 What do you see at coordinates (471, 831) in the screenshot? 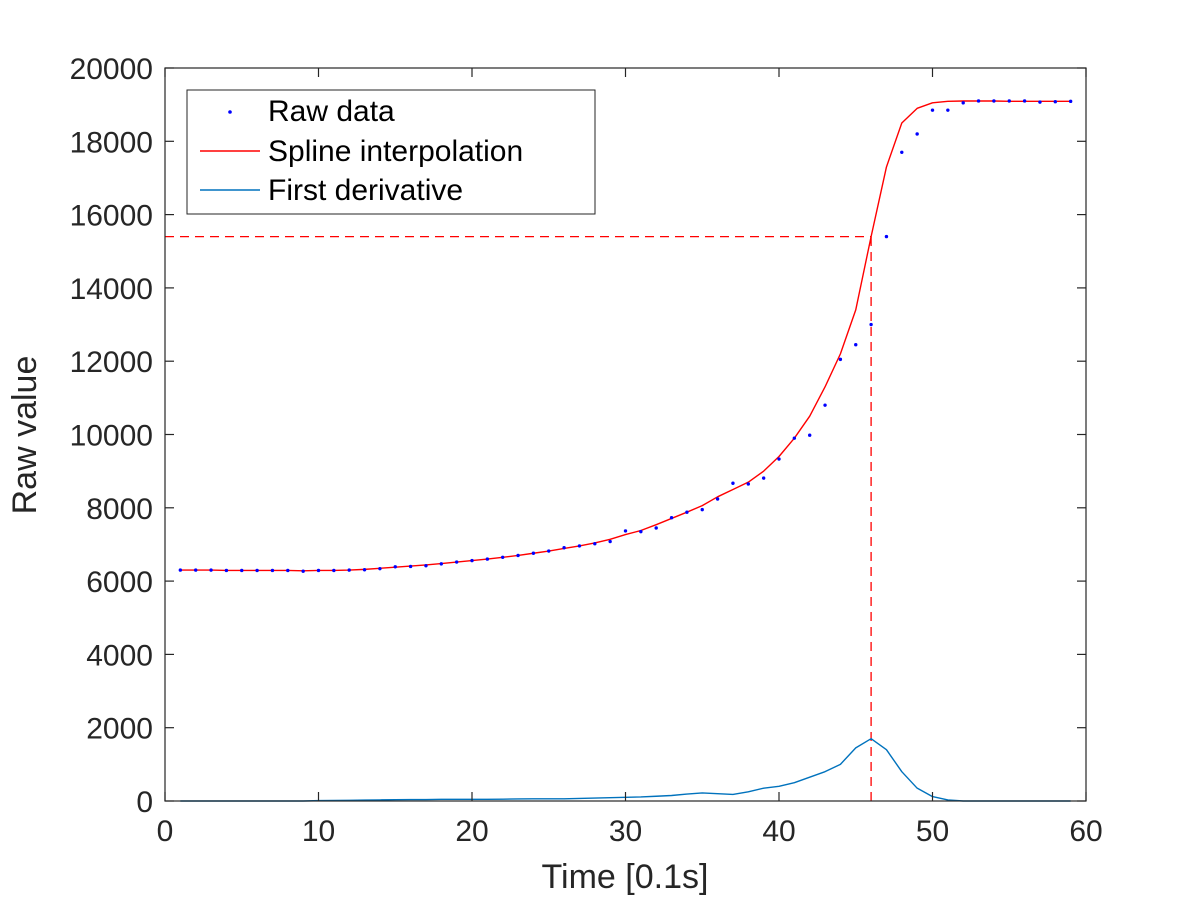
I see `x-tick-label: 20` at bounding box center [471, 831].